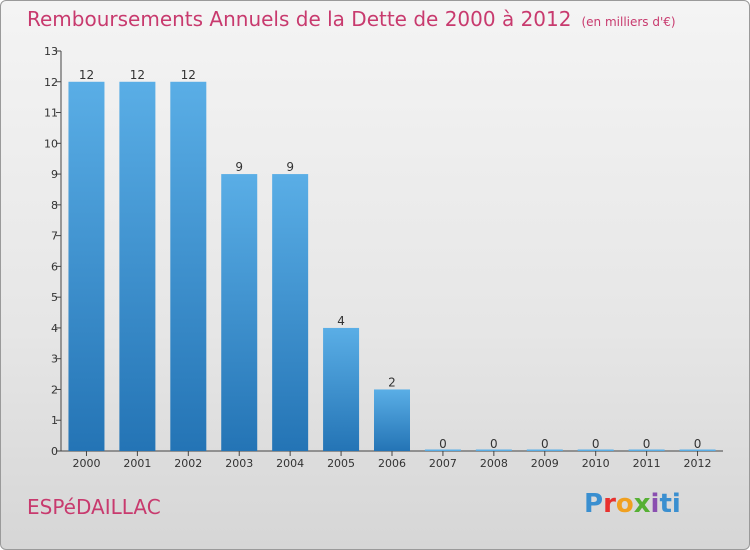  Describe the element at coordinates (609, 504) in the screenshot. I see `logo-part-2: r` at that location.